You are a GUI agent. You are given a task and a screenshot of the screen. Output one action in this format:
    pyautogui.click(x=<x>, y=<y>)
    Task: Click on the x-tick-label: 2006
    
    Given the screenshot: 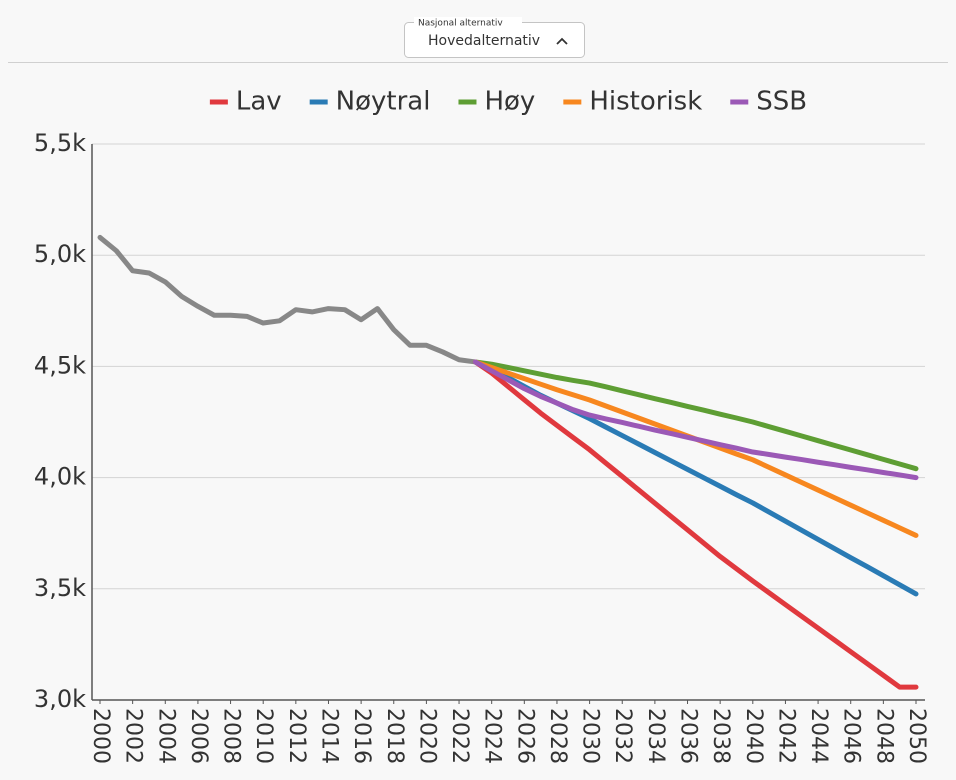 What is the action you would take?
    pyautogui.click(x=198, y=736)
    